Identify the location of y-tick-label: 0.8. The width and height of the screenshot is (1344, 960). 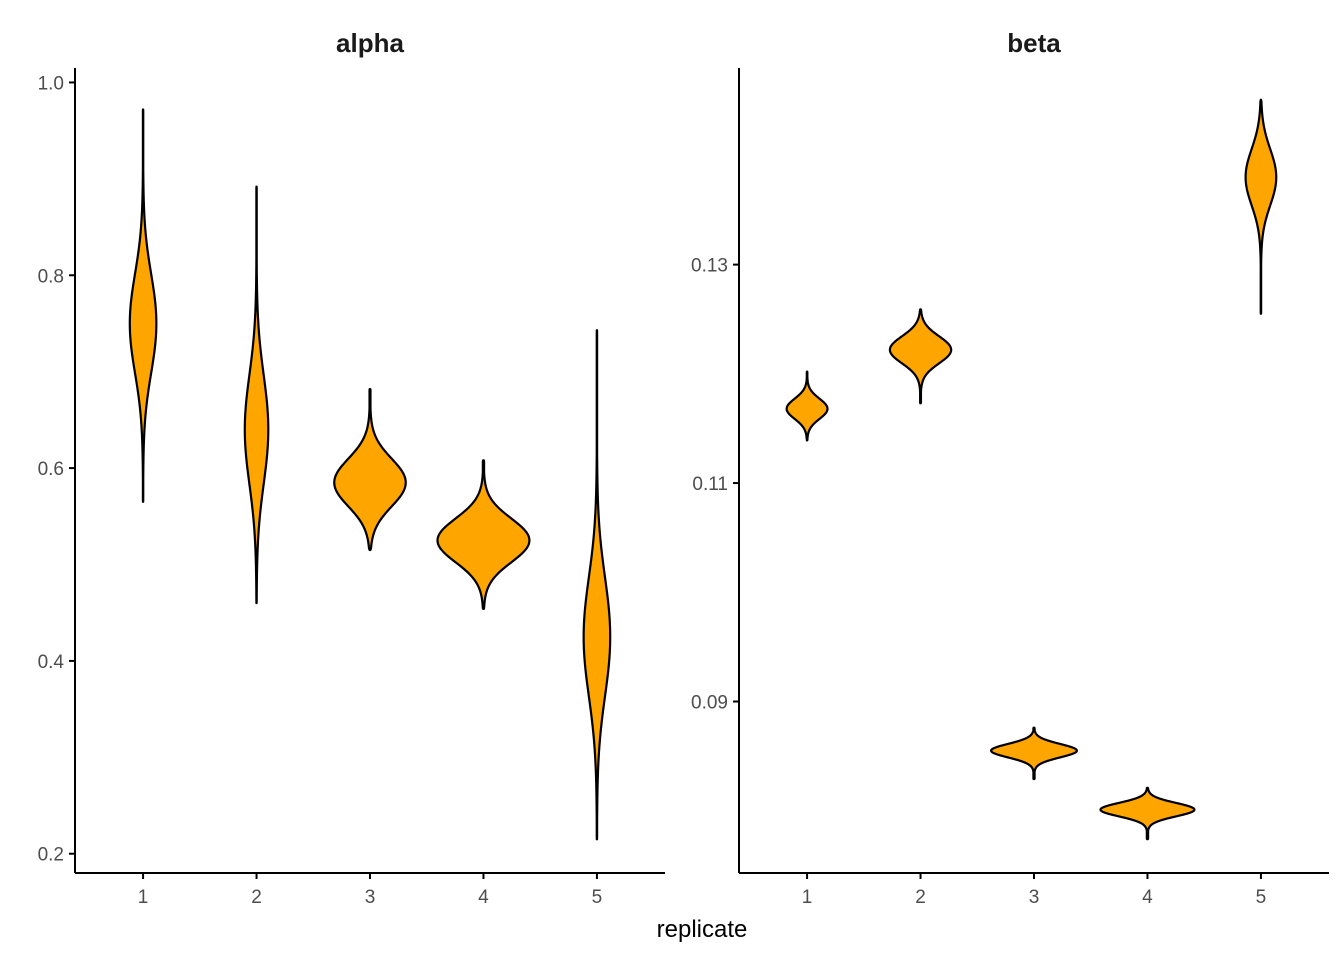
(51, 276).